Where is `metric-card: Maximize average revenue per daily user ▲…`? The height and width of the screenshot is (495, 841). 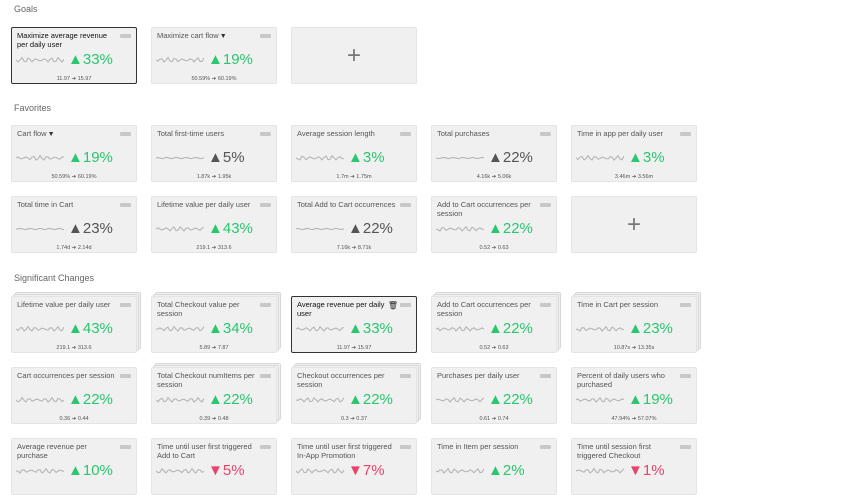
metric-card: Maximize average revenue per daily user ▲… is located at coordinates (74, 55).